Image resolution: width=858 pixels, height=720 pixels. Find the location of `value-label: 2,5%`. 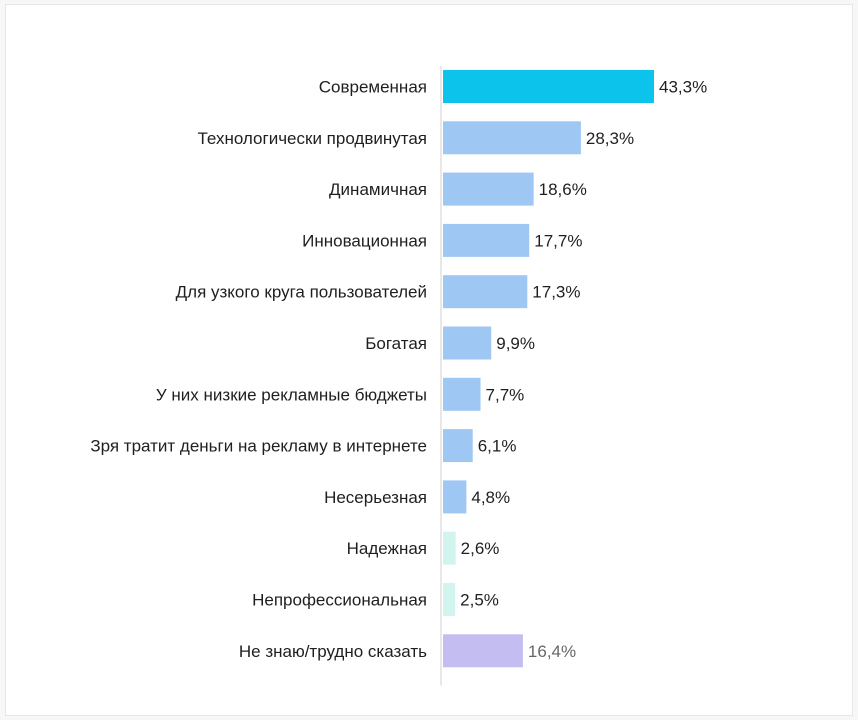

value-label: 2,5% is located at coordinates (479, 600).